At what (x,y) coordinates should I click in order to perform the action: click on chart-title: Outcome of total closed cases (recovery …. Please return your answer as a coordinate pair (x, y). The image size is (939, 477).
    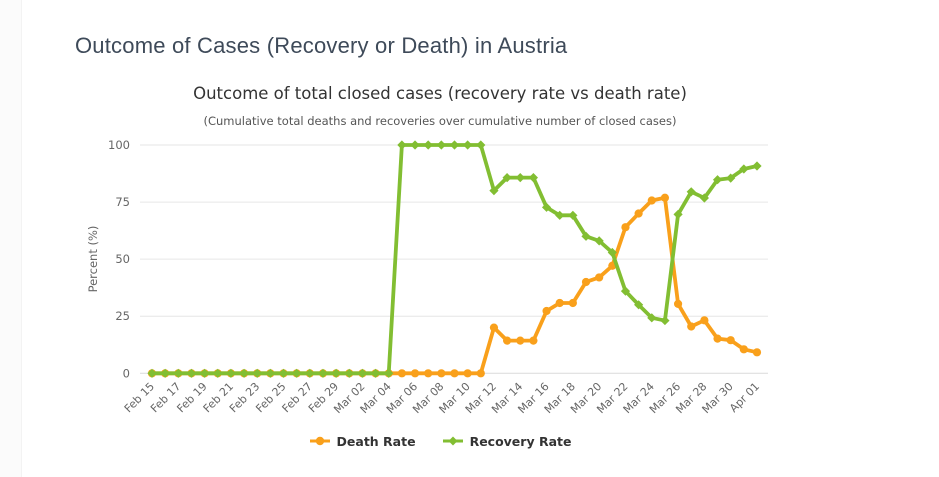
    Looking at the image, I should click on (440, 93).